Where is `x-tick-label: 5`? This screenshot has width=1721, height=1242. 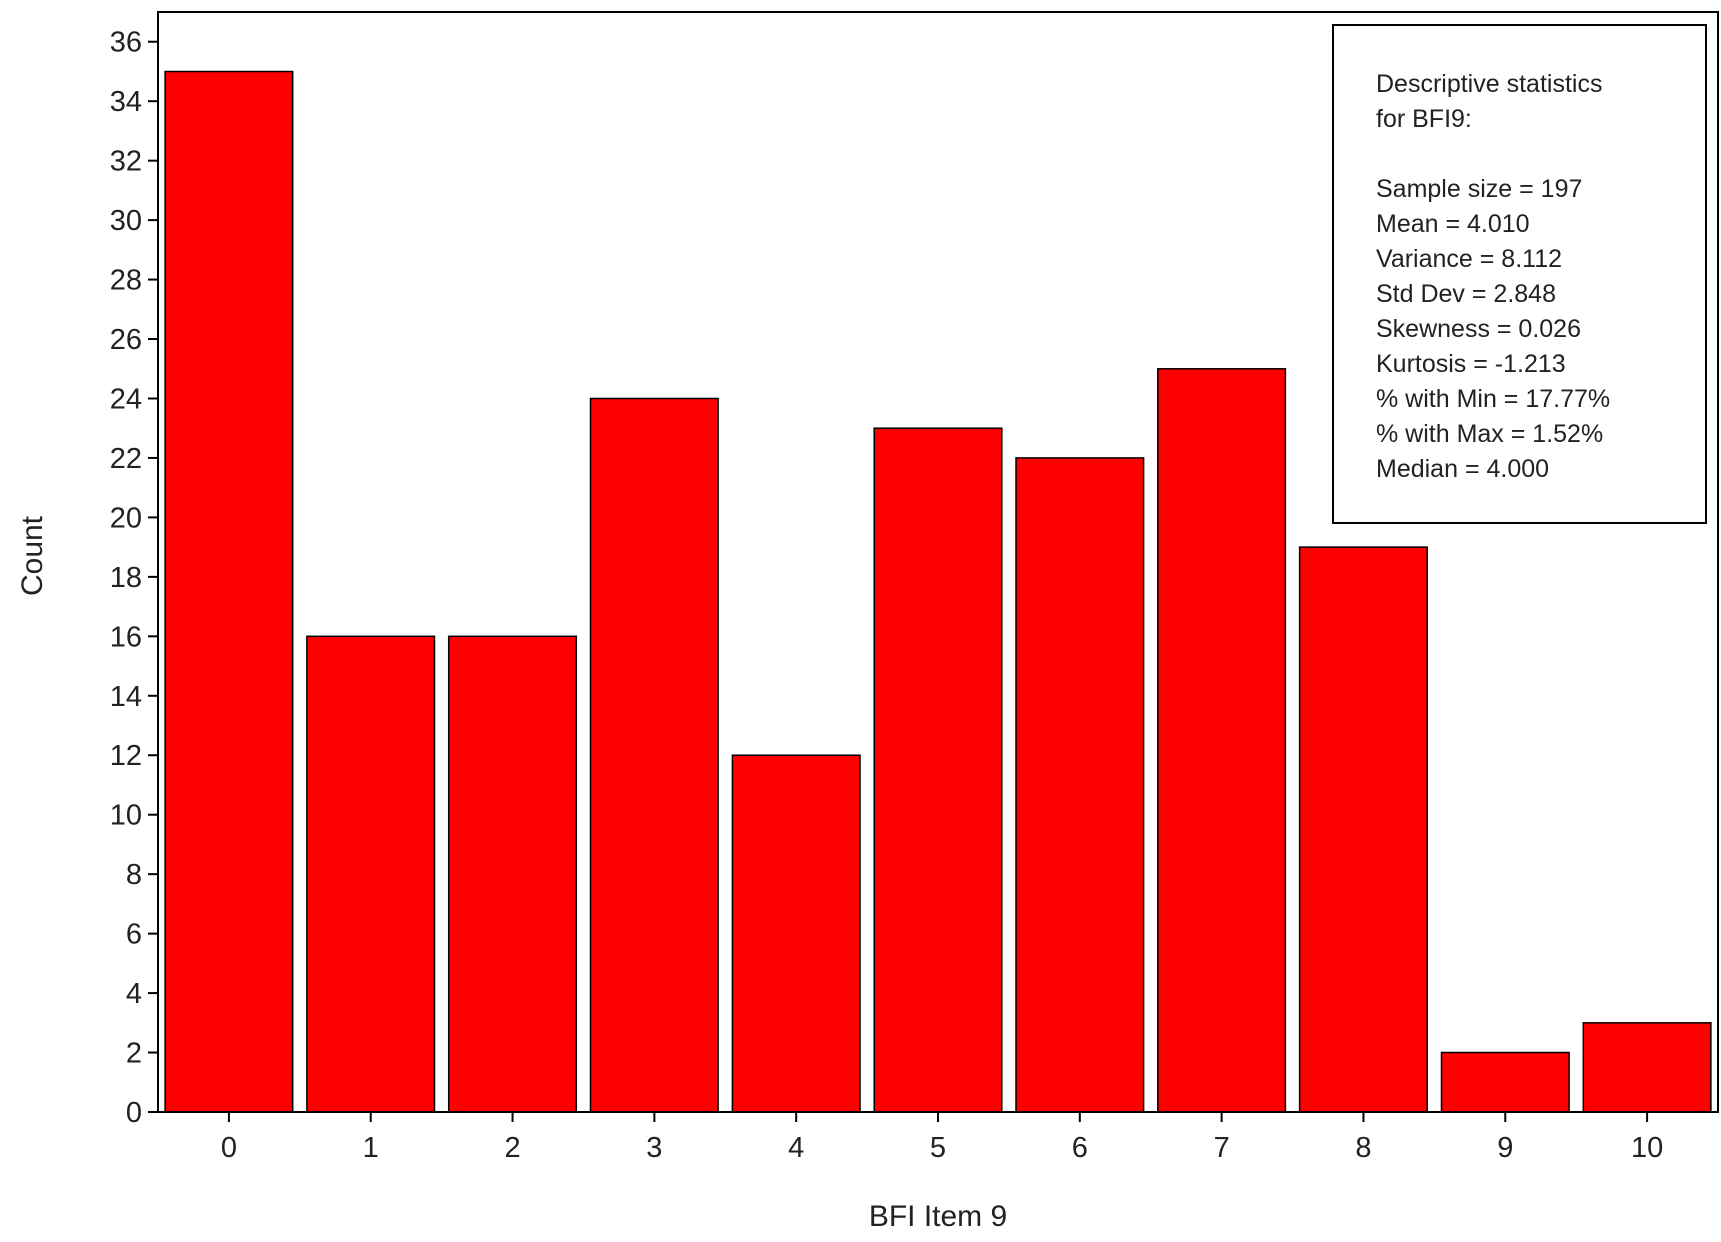
x-tick-label: 5 is located at coordinates (938, 1148).